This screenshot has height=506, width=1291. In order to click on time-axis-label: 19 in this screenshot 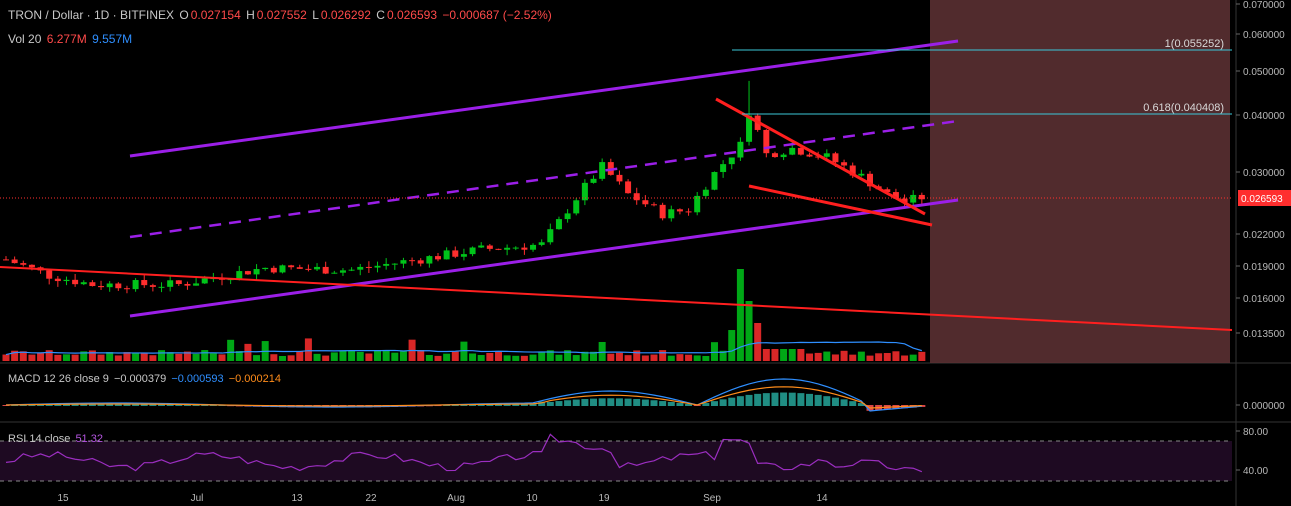, I will do `click(604, 498)`.